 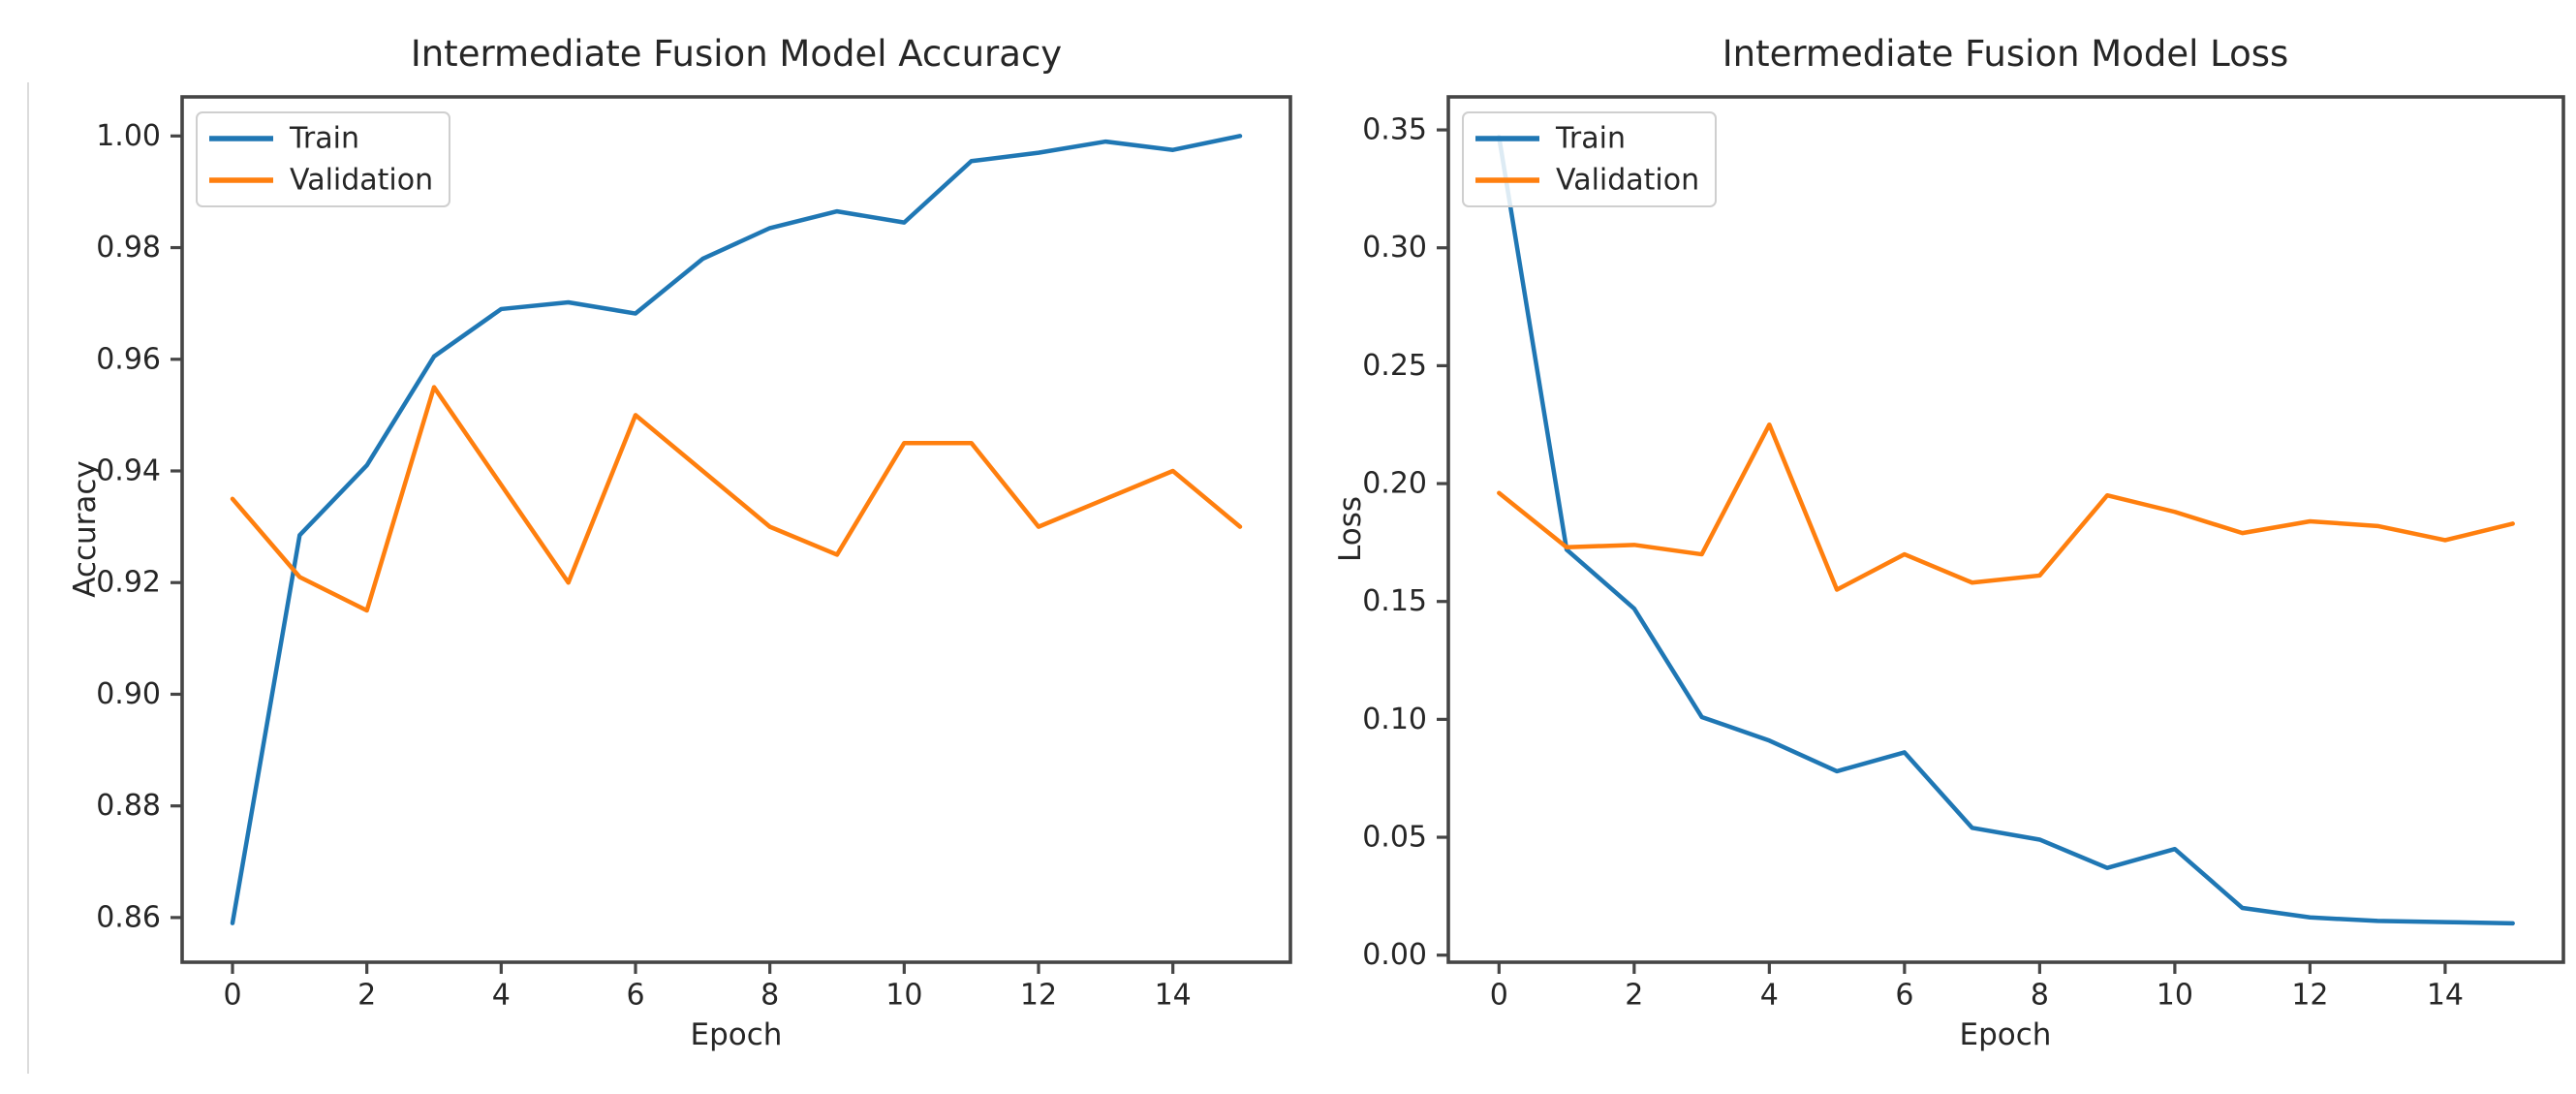 I want to click on y-tick-label: 0.10, so click(x=1394, y=719).